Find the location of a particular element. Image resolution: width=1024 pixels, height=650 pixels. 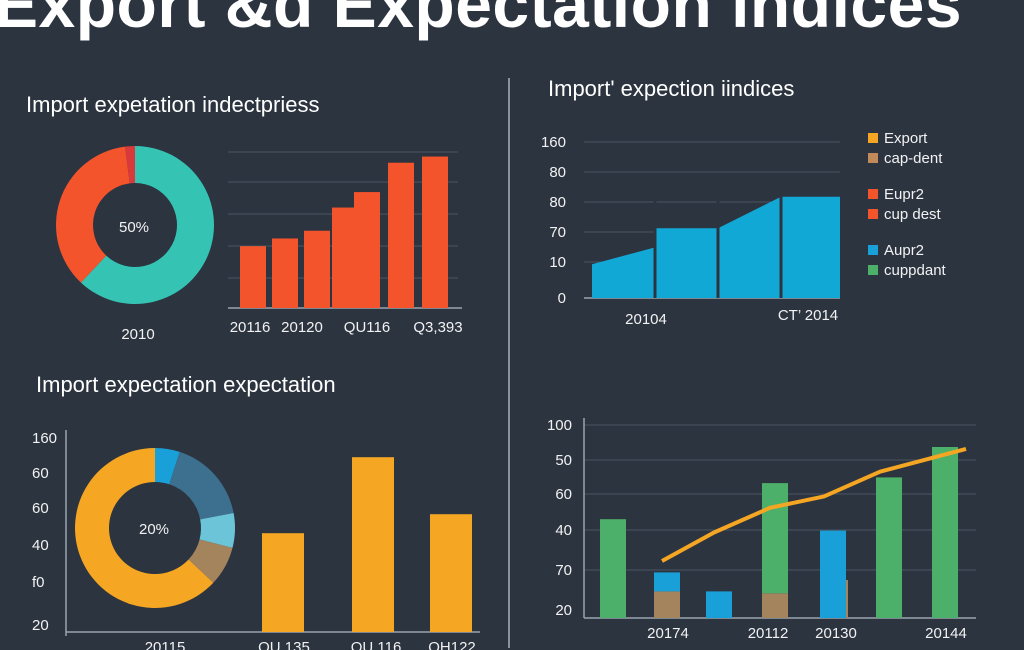

page-title: Export &d Expectation indices is located at coordinates (481, 20).